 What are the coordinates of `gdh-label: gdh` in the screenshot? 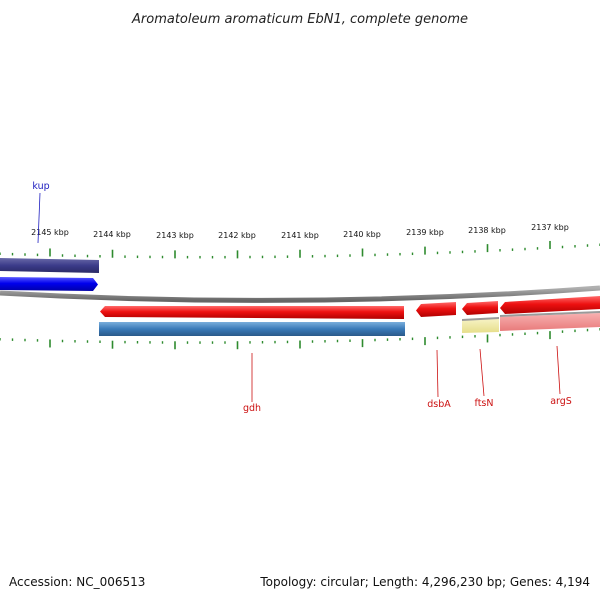 It's located at (252, 408).